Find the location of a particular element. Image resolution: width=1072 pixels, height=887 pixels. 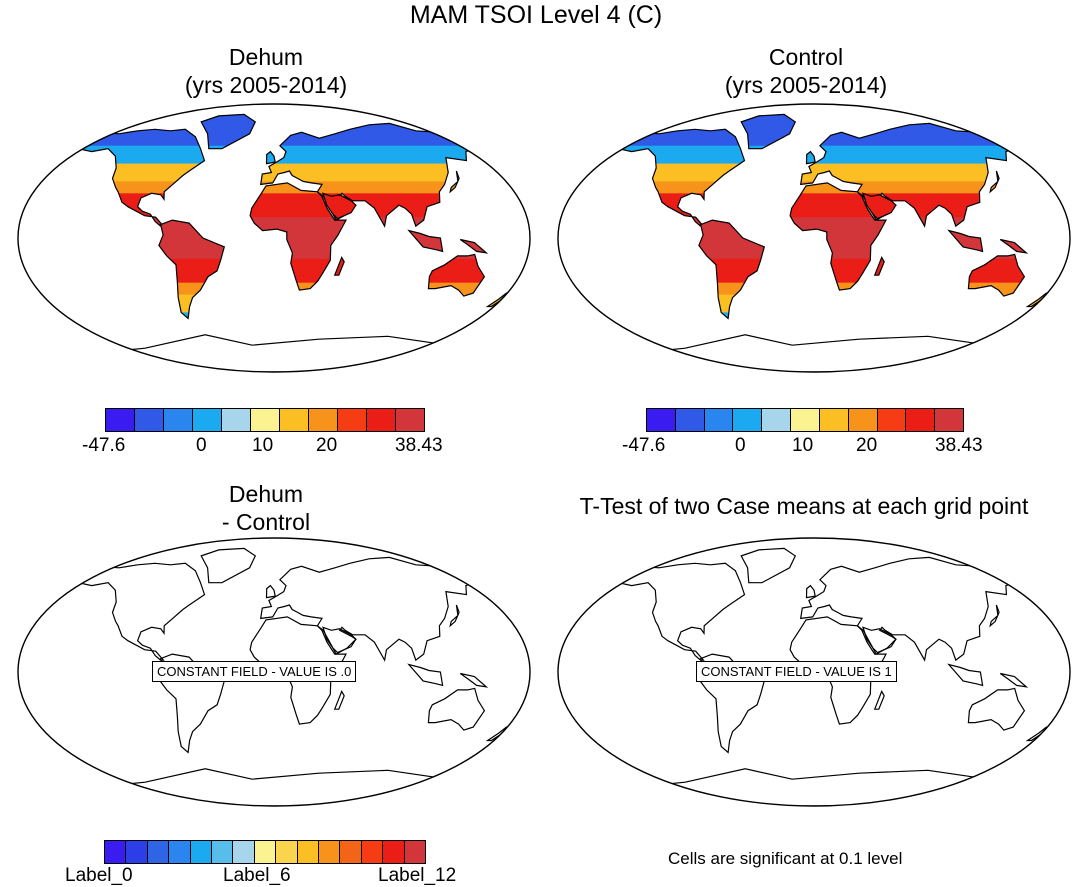

figure-title: MAM TSOI Level 4 (C) is located at coordinates (536, 15).